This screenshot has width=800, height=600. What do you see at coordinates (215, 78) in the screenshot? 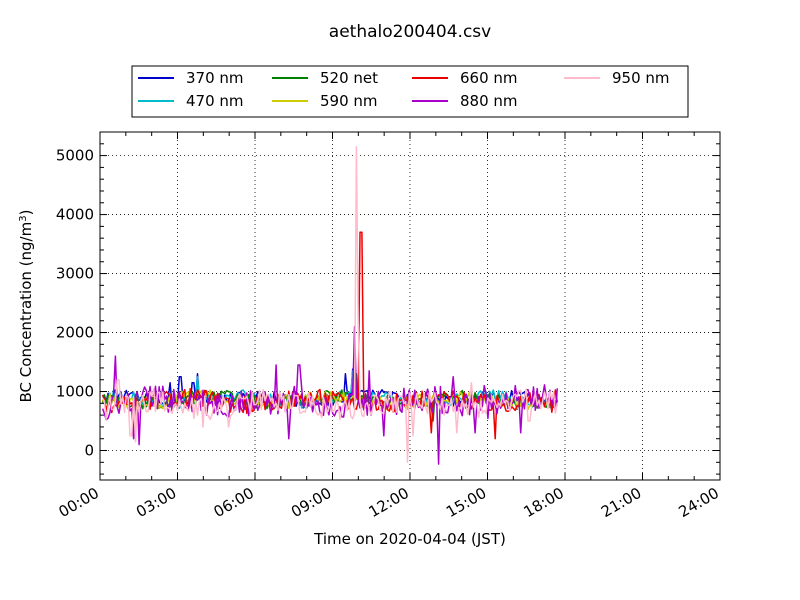
I see `legend-label: 370 nm` at bounding box center [215, 78].